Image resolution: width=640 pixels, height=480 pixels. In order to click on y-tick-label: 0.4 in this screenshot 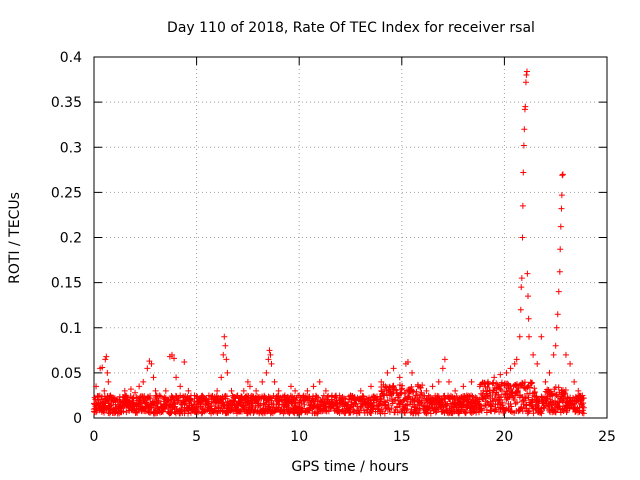, I will do `click(71, 58)`.